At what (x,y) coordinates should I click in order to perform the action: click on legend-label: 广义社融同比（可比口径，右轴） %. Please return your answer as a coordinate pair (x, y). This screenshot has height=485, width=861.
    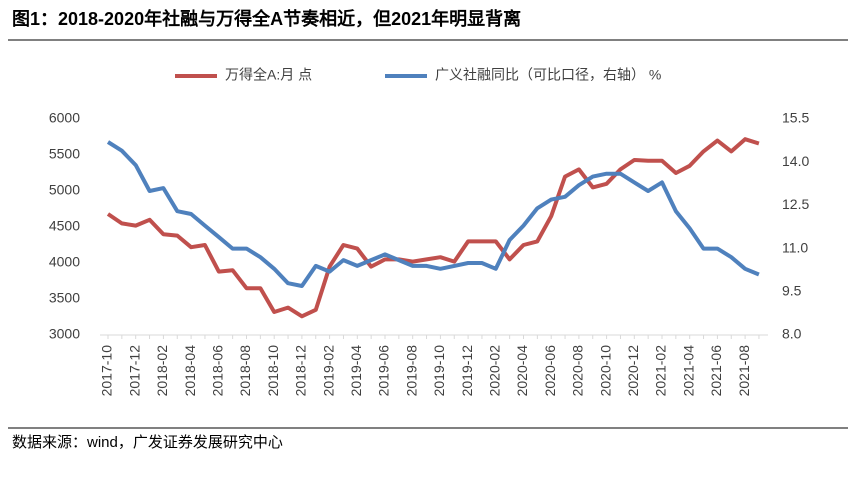
    Looking at the image, I should click on (548, 75).